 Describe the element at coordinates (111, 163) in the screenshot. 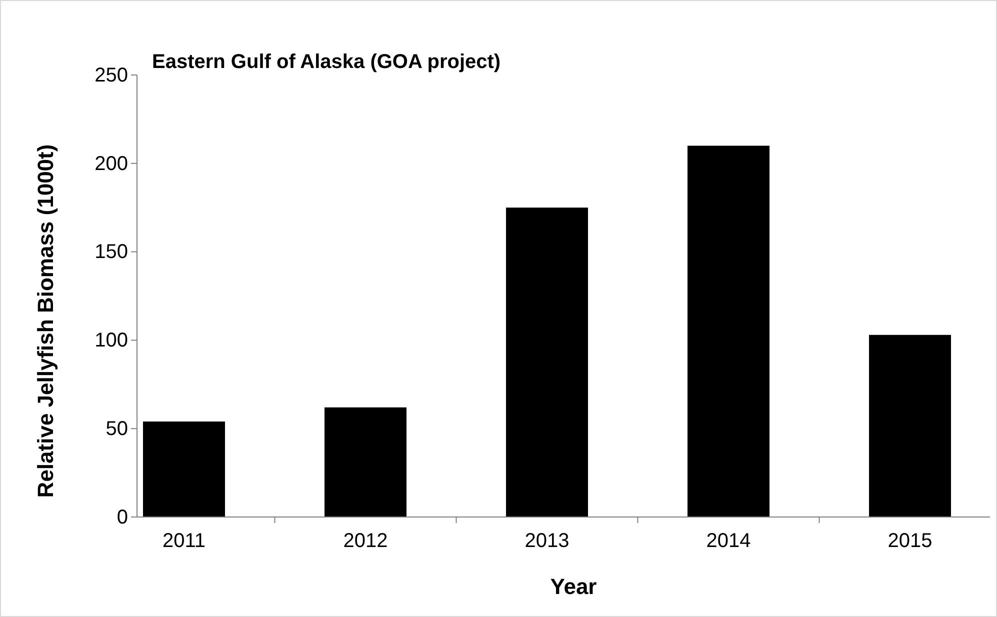

I see `y-tick-label: 200` at that location.